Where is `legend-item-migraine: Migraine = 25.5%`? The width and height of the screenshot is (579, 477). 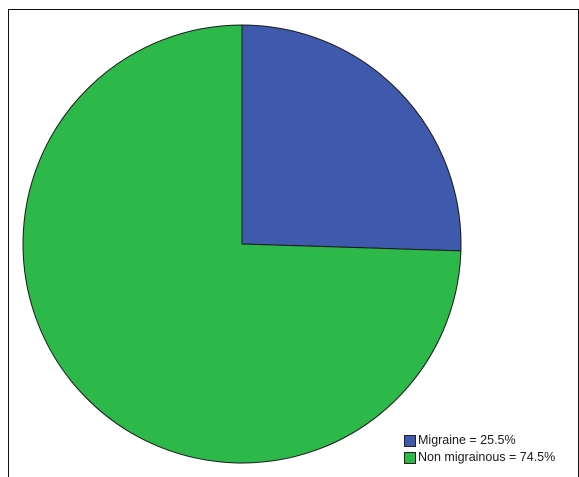 legend-item-migraine: Migraine = 25.5% is located at coordinates (479, 440).